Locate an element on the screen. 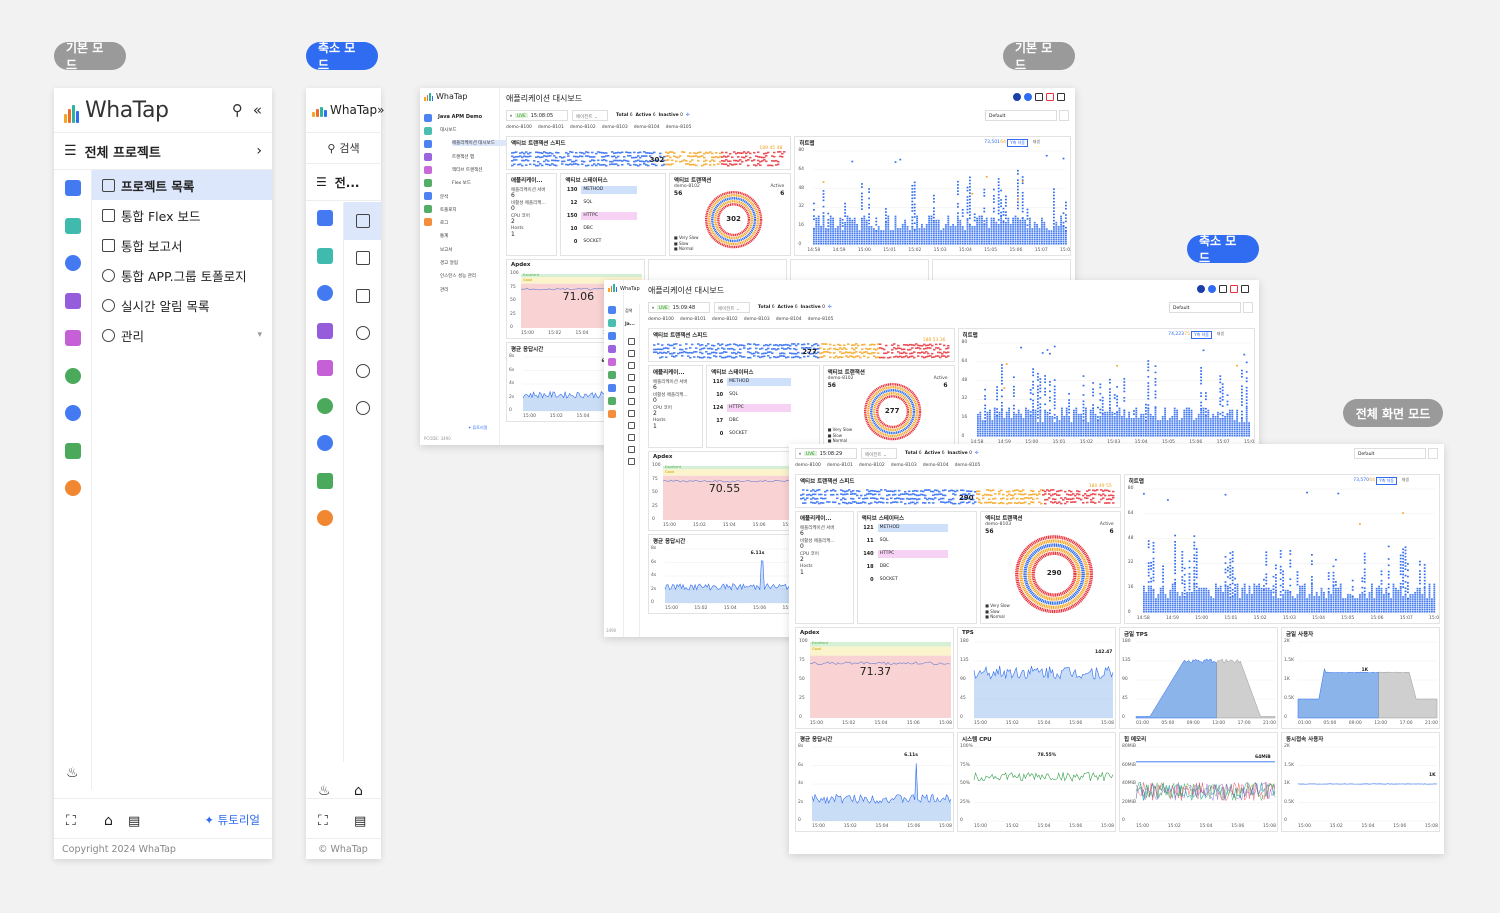  live-control: ⏸ LIVE 15:08:05 is located at coordinates (537, 115).